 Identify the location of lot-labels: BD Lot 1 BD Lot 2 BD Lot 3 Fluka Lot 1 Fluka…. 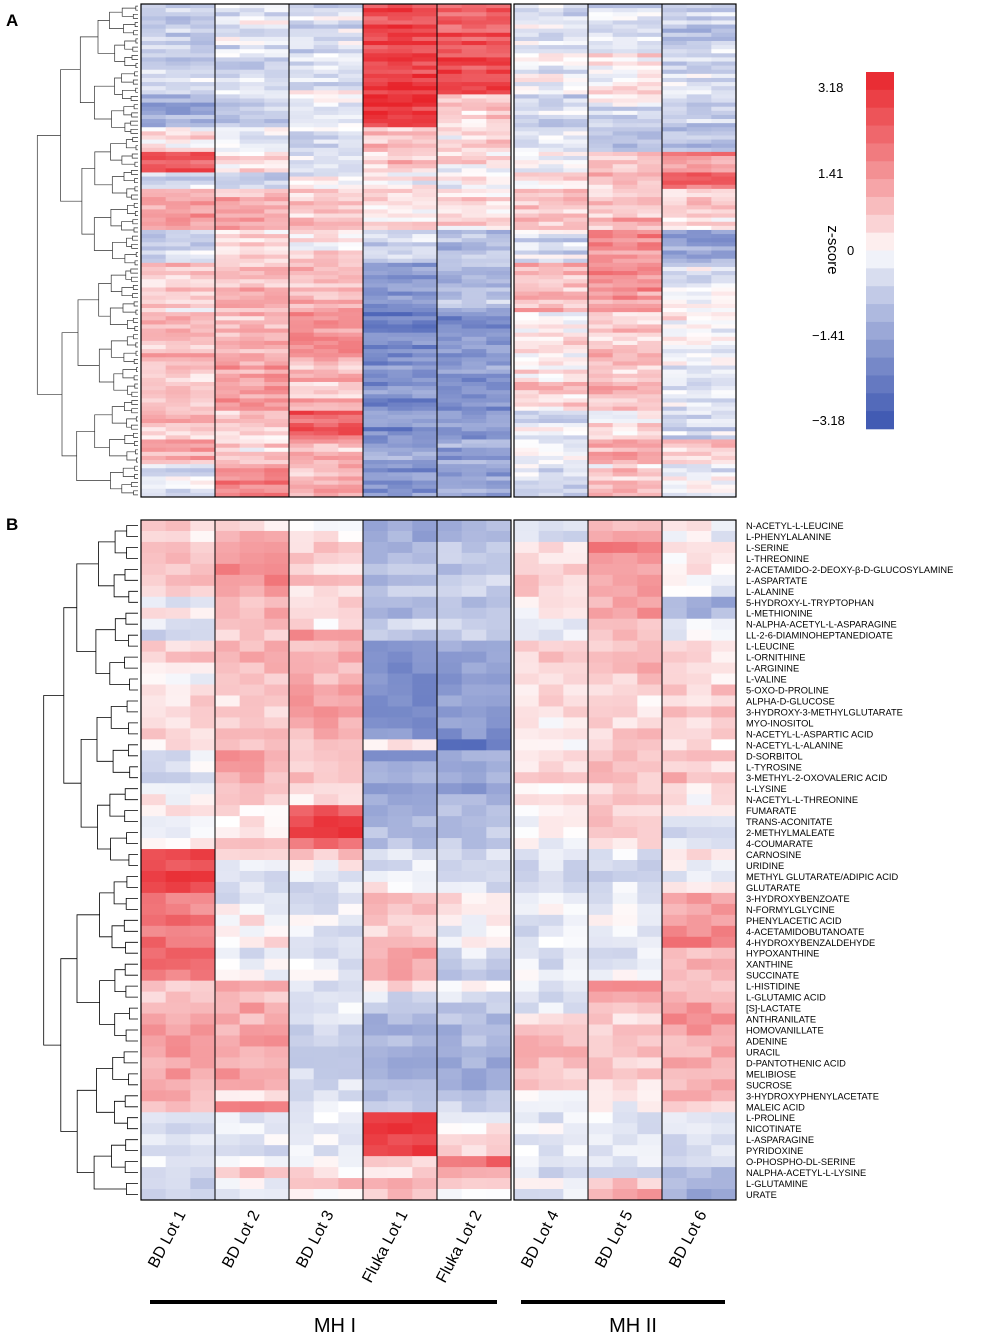
(427, 1247).